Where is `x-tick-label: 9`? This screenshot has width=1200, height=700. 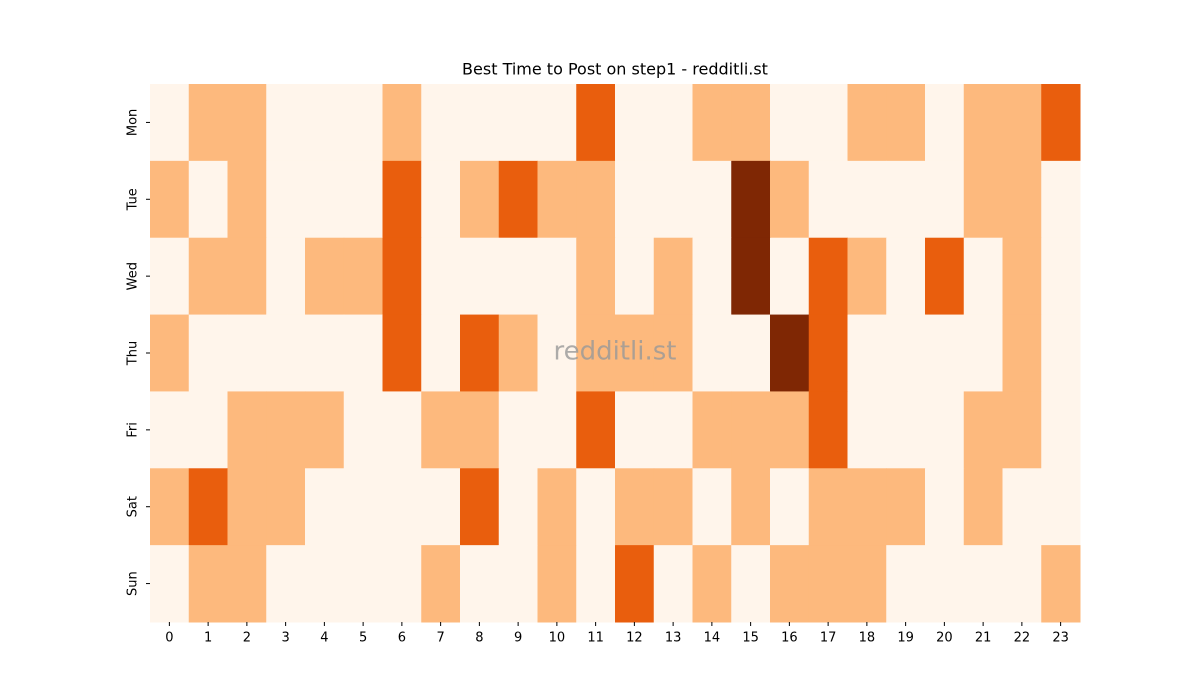
x-tick-label: 9 is located at coordinates (518, 638).